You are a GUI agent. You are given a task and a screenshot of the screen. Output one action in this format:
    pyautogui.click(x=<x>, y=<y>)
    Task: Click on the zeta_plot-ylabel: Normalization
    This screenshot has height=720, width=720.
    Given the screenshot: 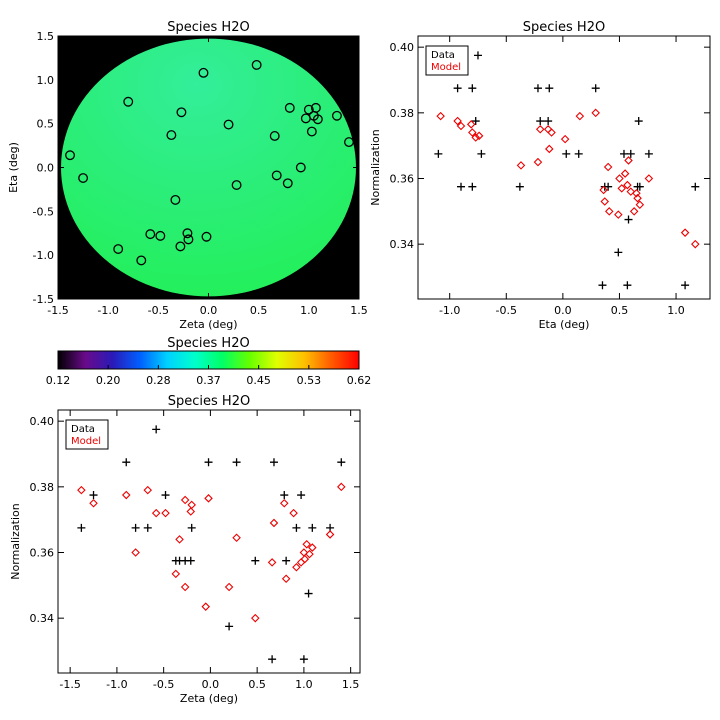 What is the action you would take?
    pyautogui.click(x=15, y=541)
    